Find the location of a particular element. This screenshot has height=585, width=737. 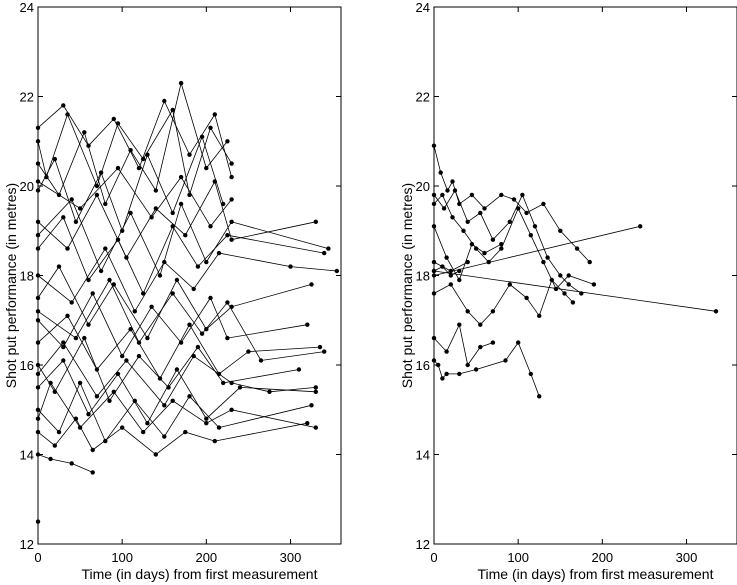

y-tick-label: 12 is located at coordinates (423, 544).